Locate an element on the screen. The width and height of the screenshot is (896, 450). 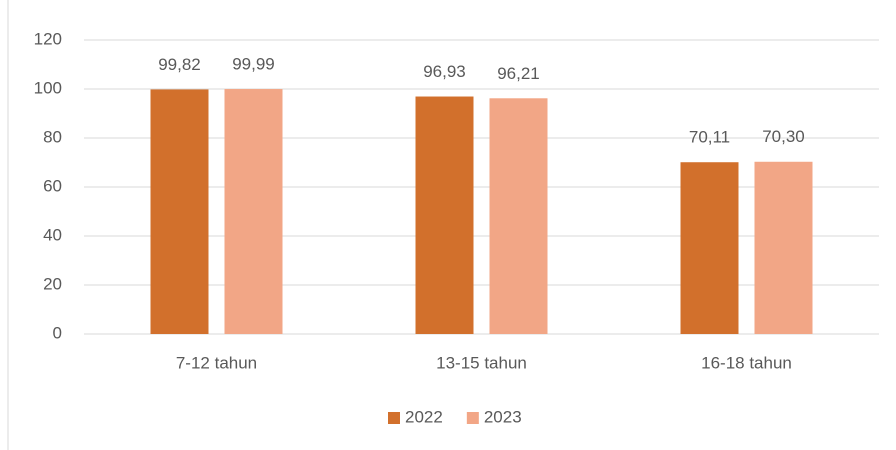
legend-label: 2022 is located at coordinates (424, 416).